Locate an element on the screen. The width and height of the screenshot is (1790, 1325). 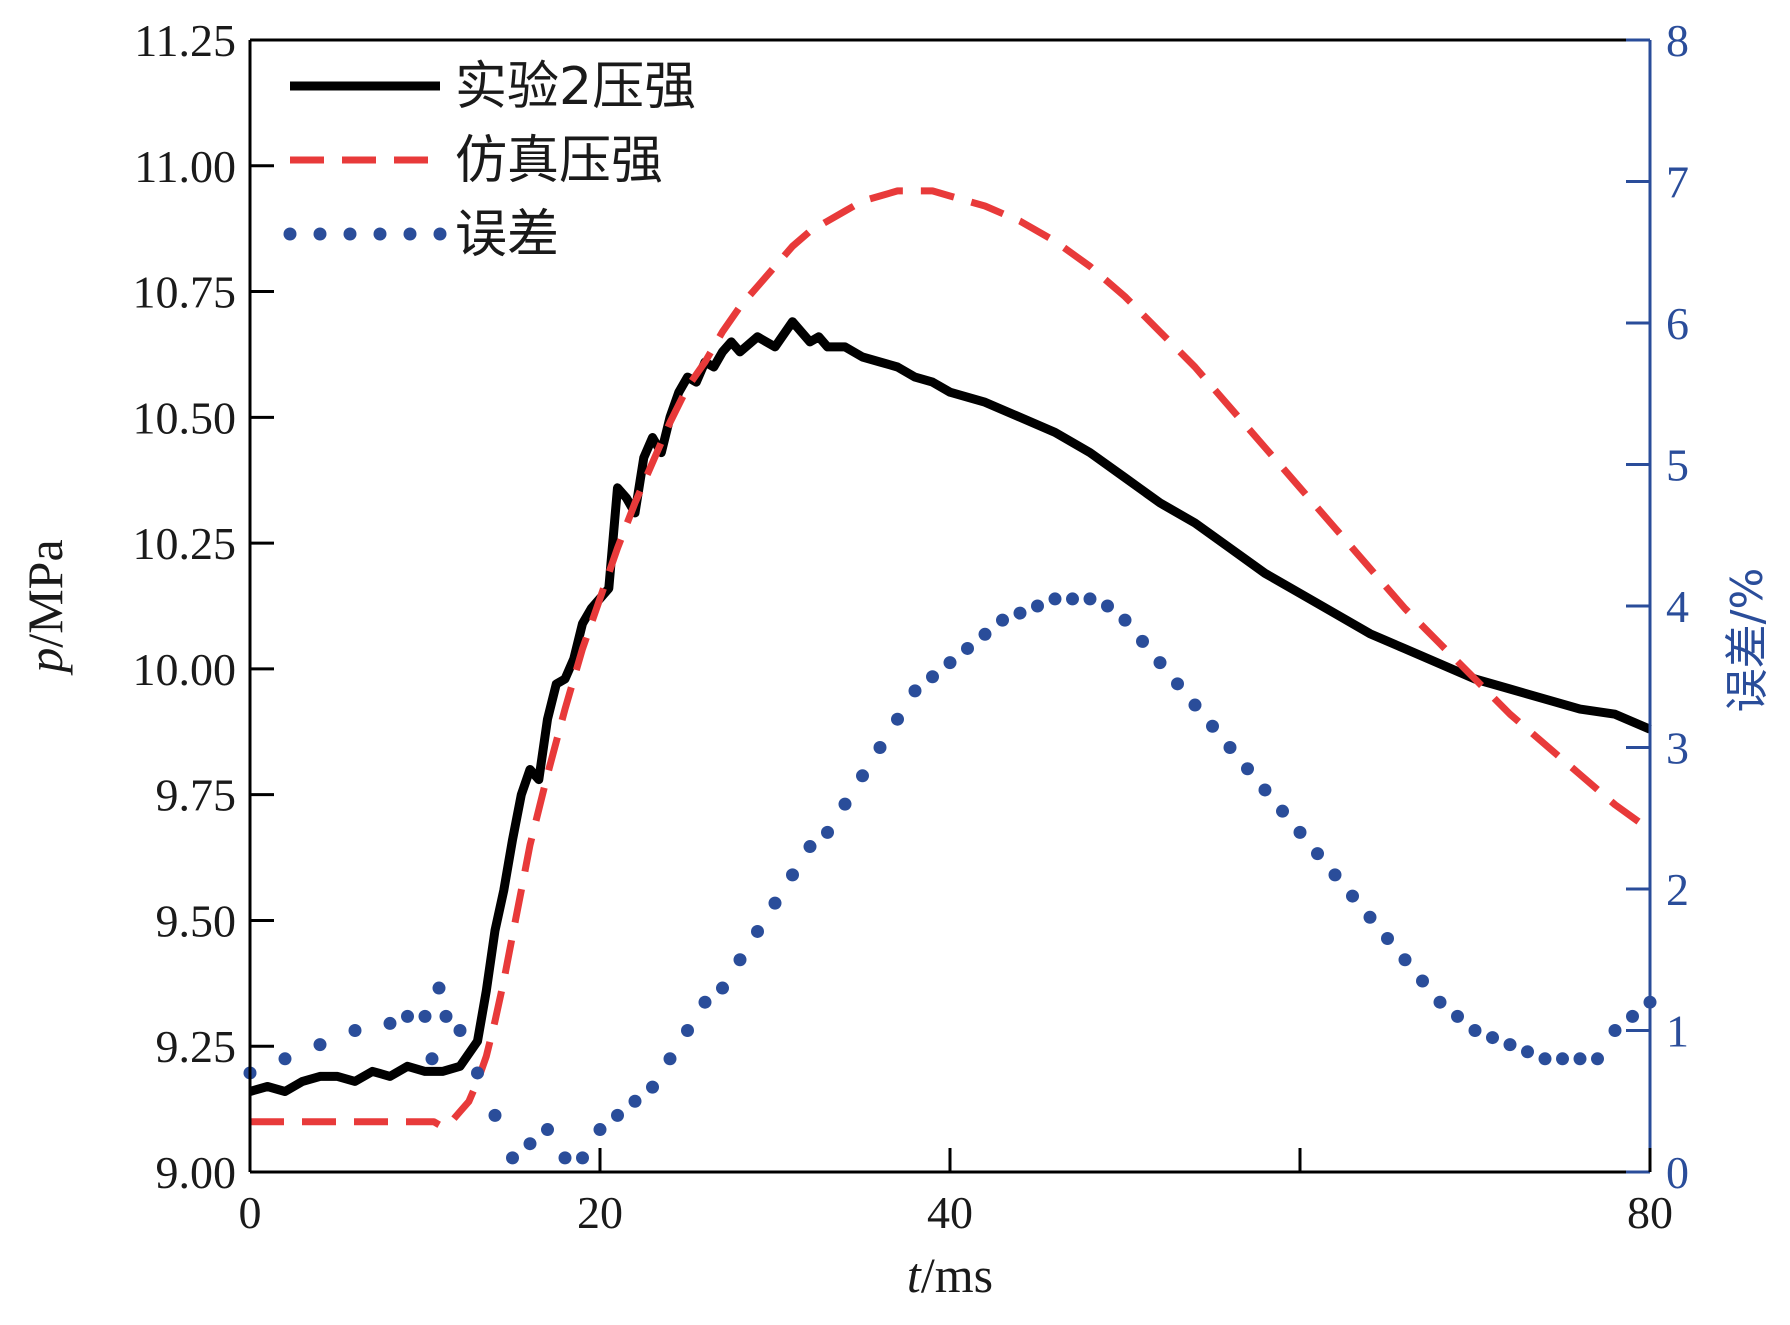
y-right-tick-label: 2 is located at coordinates (1677, 889).